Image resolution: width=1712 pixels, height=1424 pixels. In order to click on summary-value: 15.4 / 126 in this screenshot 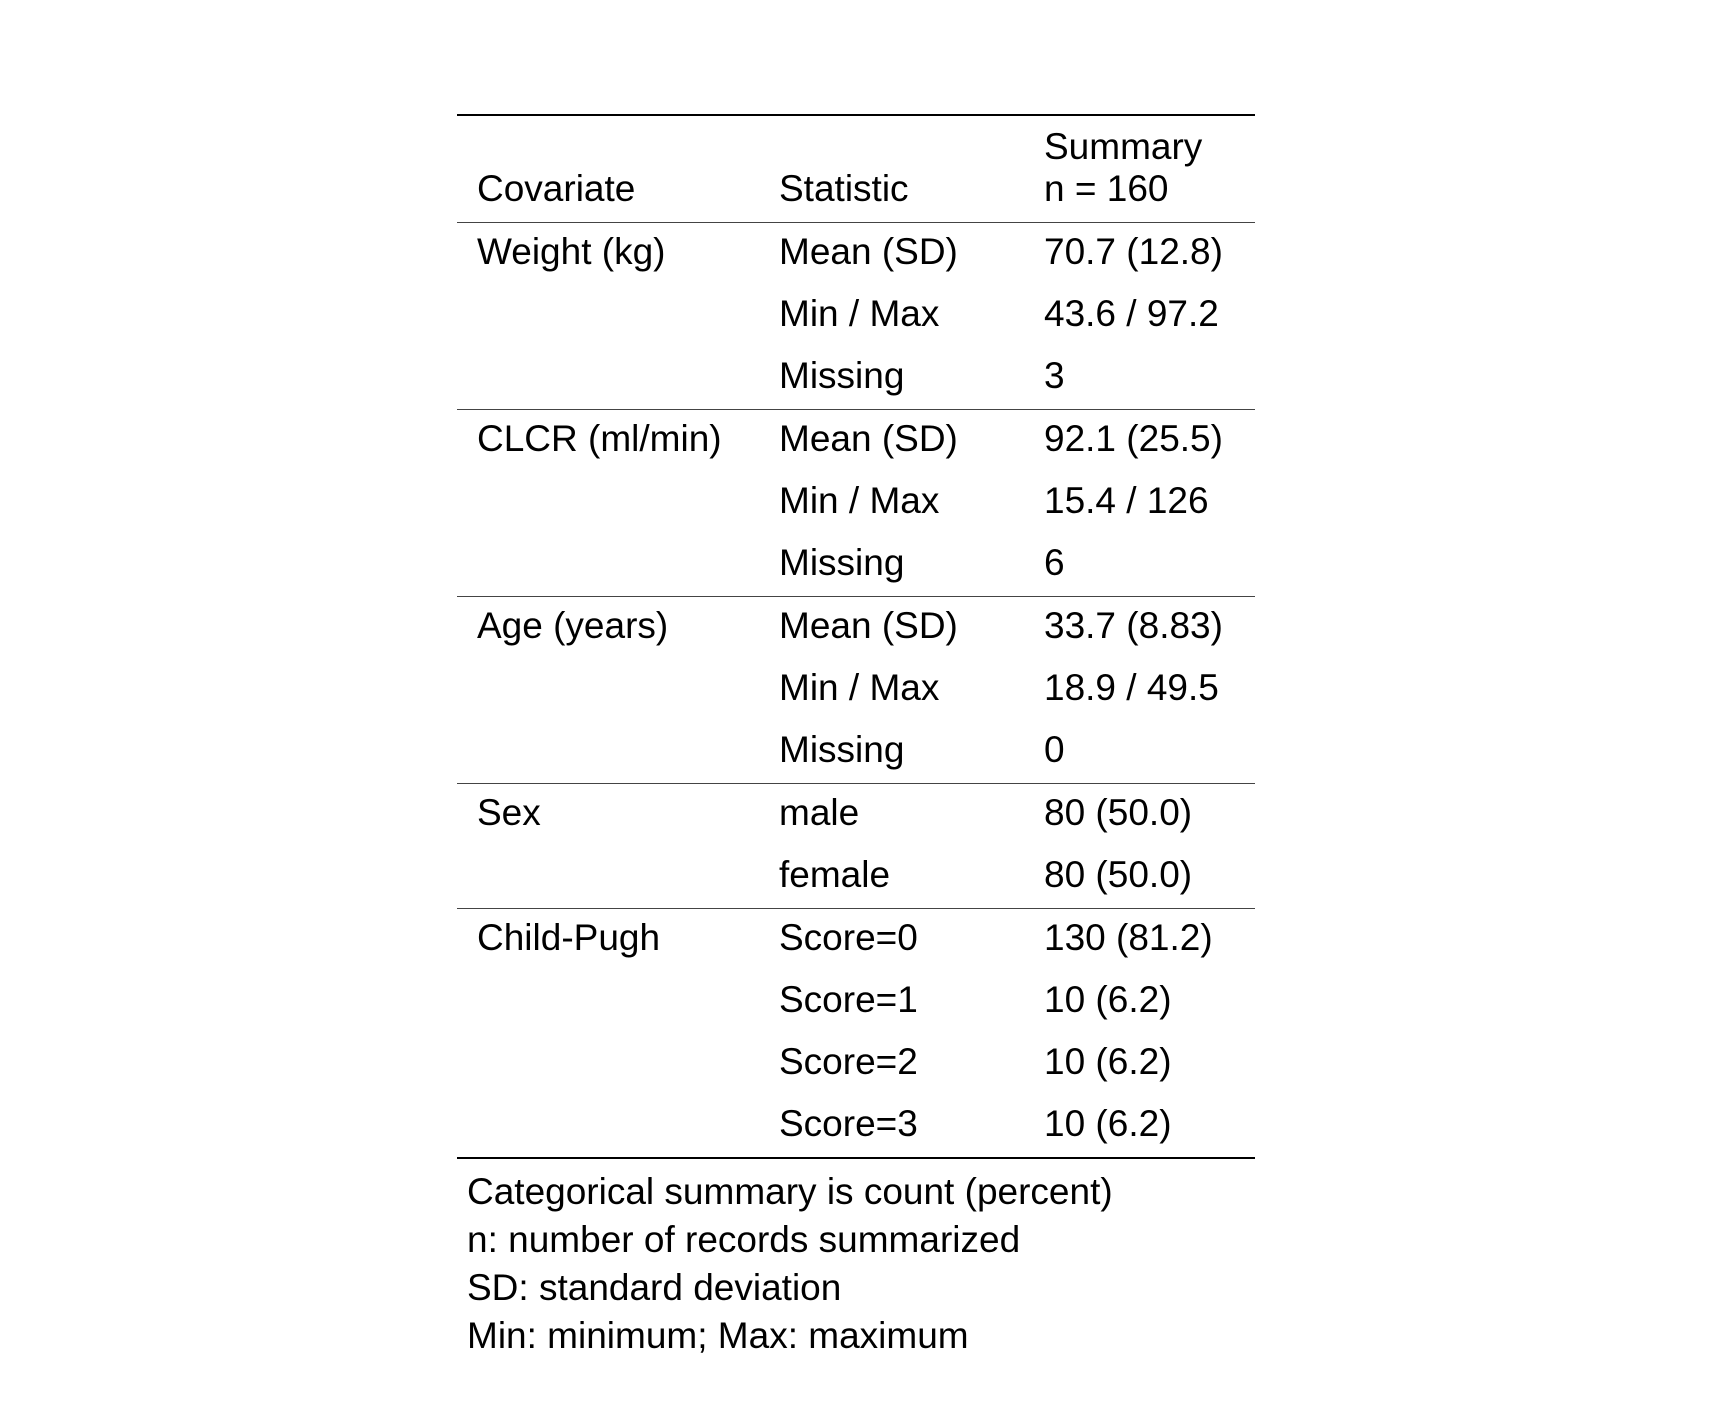, I will do `click(1126, 500)`.